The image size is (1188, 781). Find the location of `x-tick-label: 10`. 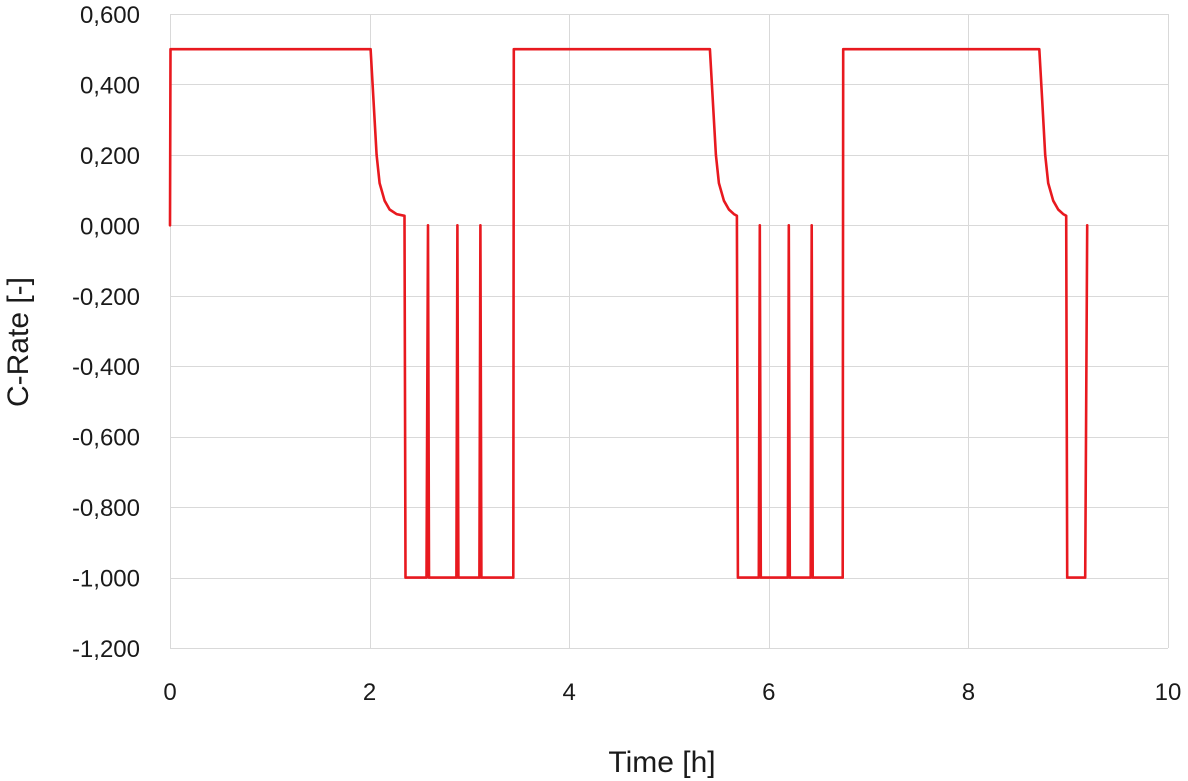

x-tick-label: 10 is located at coordinates (1168, 692).